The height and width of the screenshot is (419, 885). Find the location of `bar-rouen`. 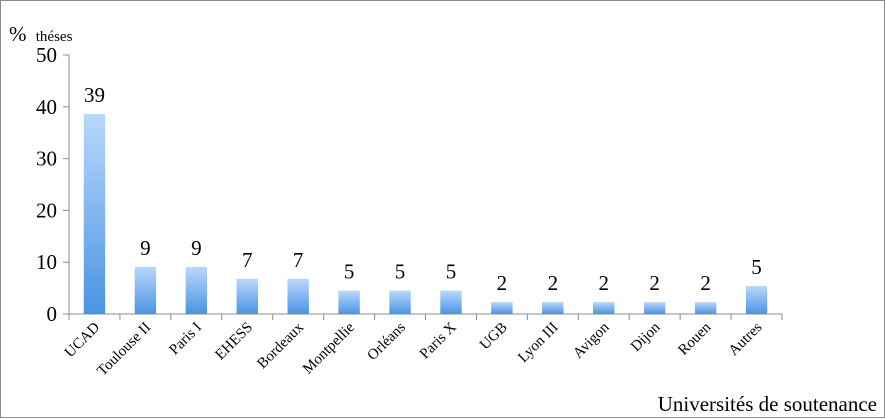

bar-rouen is located at coordinates (705, 308).